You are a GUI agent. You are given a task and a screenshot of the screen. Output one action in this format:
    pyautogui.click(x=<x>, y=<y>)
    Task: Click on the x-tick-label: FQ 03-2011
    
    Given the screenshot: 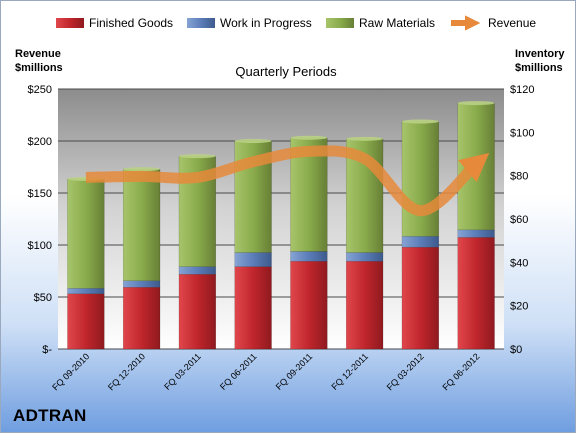 What is the action you would take?
    pyautogui.click(x=182, y=371)
    